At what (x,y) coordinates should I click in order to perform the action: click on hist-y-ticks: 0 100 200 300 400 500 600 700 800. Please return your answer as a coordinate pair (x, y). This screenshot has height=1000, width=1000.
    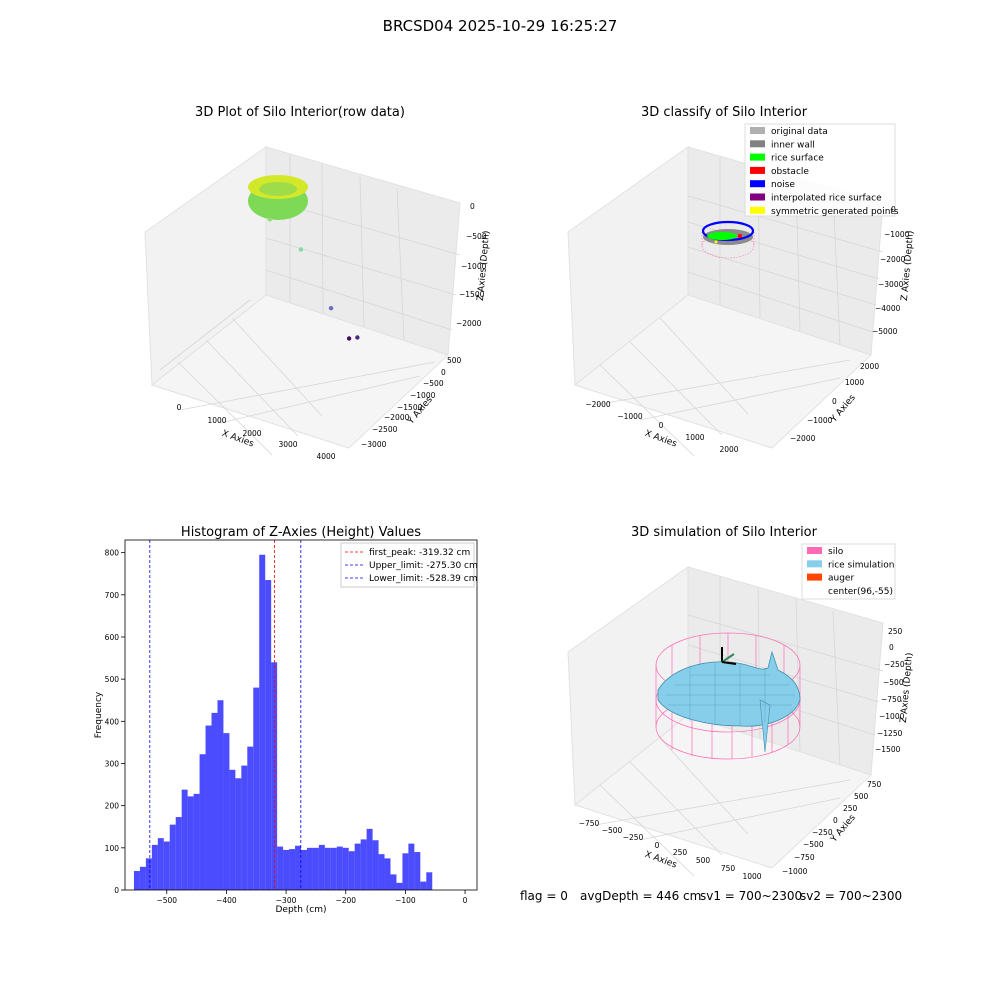
    Looking at the image, I should click on (115, 722).